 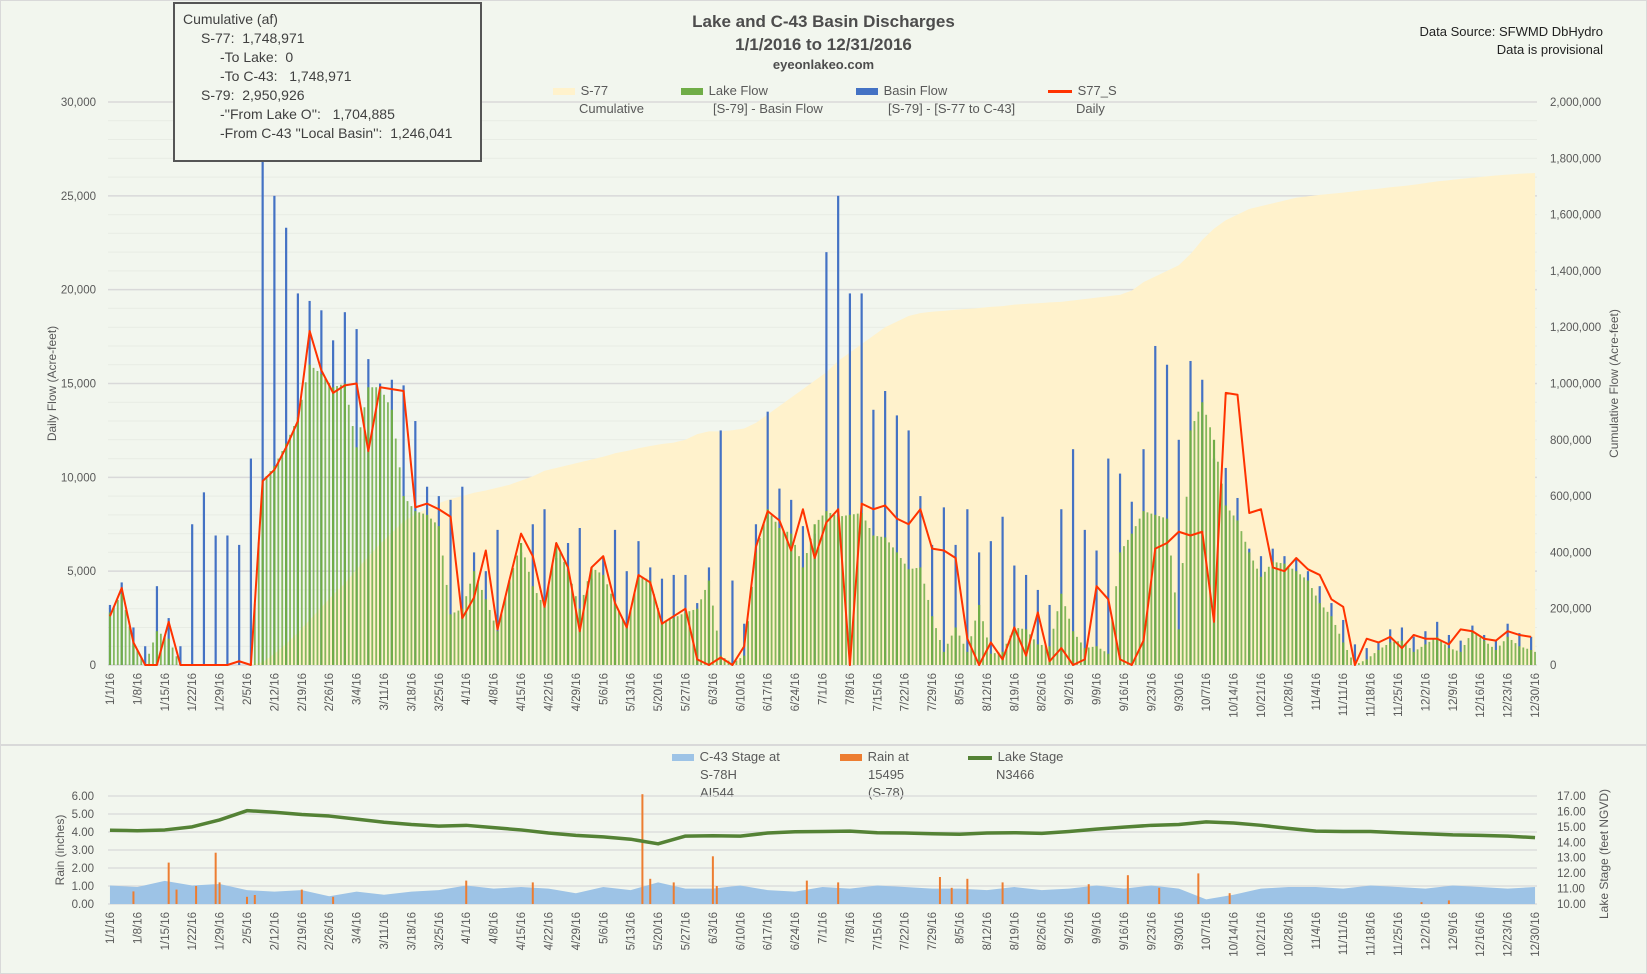 What do you see at coordinates (1571, 610) in the screenshot?
I see `y2-tick-label: 200,000` at bounding box center [1571, 610].